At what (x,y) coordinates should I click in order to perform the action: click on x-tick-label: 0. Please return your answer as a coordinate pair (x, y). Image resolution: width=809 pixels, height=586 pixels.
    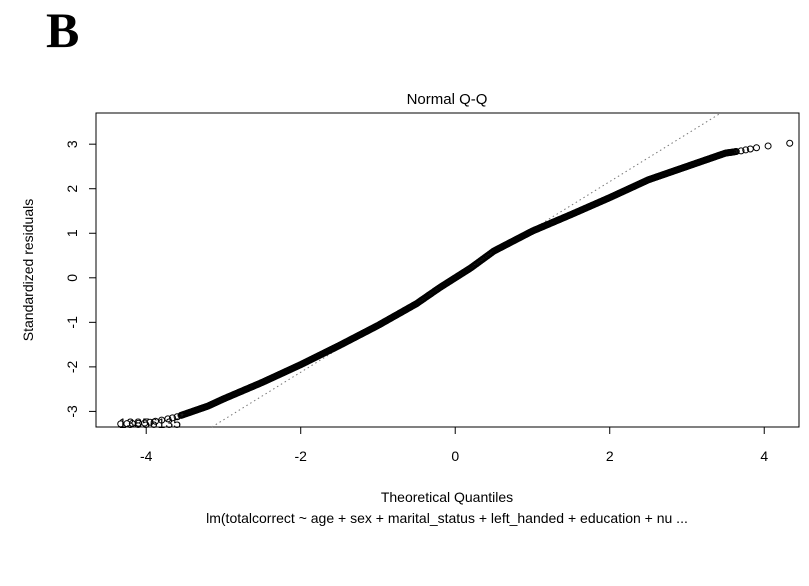
    Looking at the image, I should click on (455, 456).